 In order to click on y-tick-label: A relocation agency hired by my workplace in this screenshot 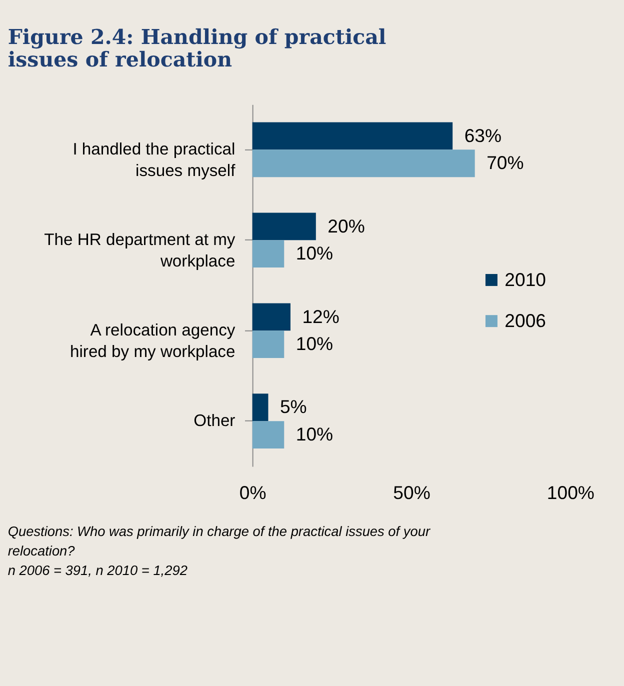, I will do `click(153, 341)`.